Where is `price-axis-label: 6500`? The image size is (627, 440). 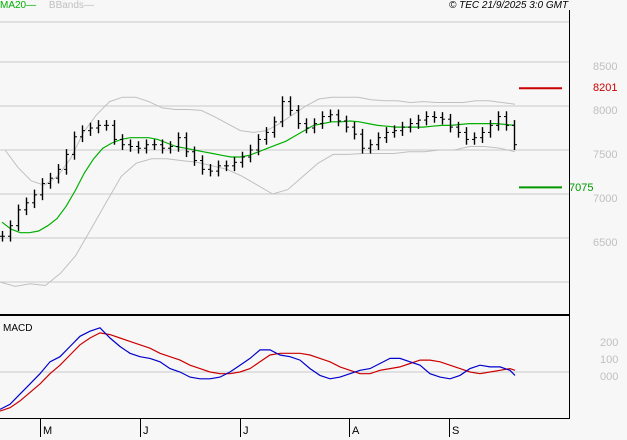 price-axis-label: 6500 is located at coordinates (605, 243).